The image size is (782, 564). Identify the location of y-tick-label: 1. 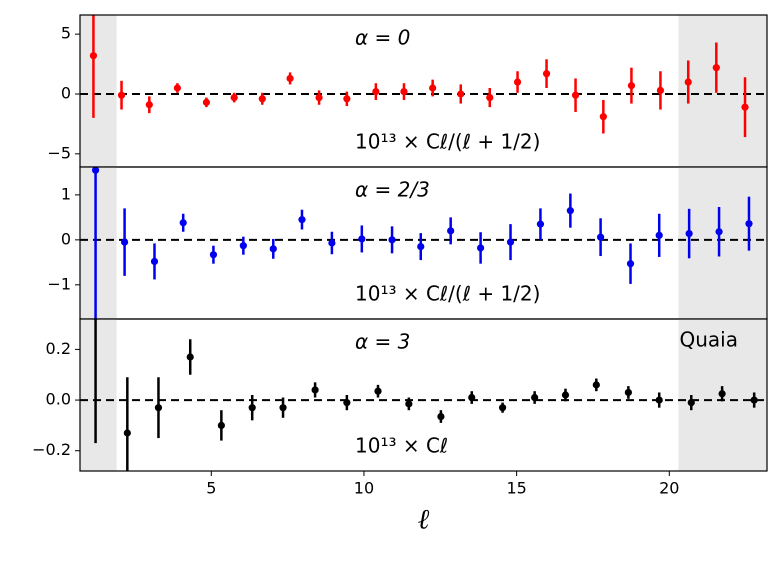
(66, 193).